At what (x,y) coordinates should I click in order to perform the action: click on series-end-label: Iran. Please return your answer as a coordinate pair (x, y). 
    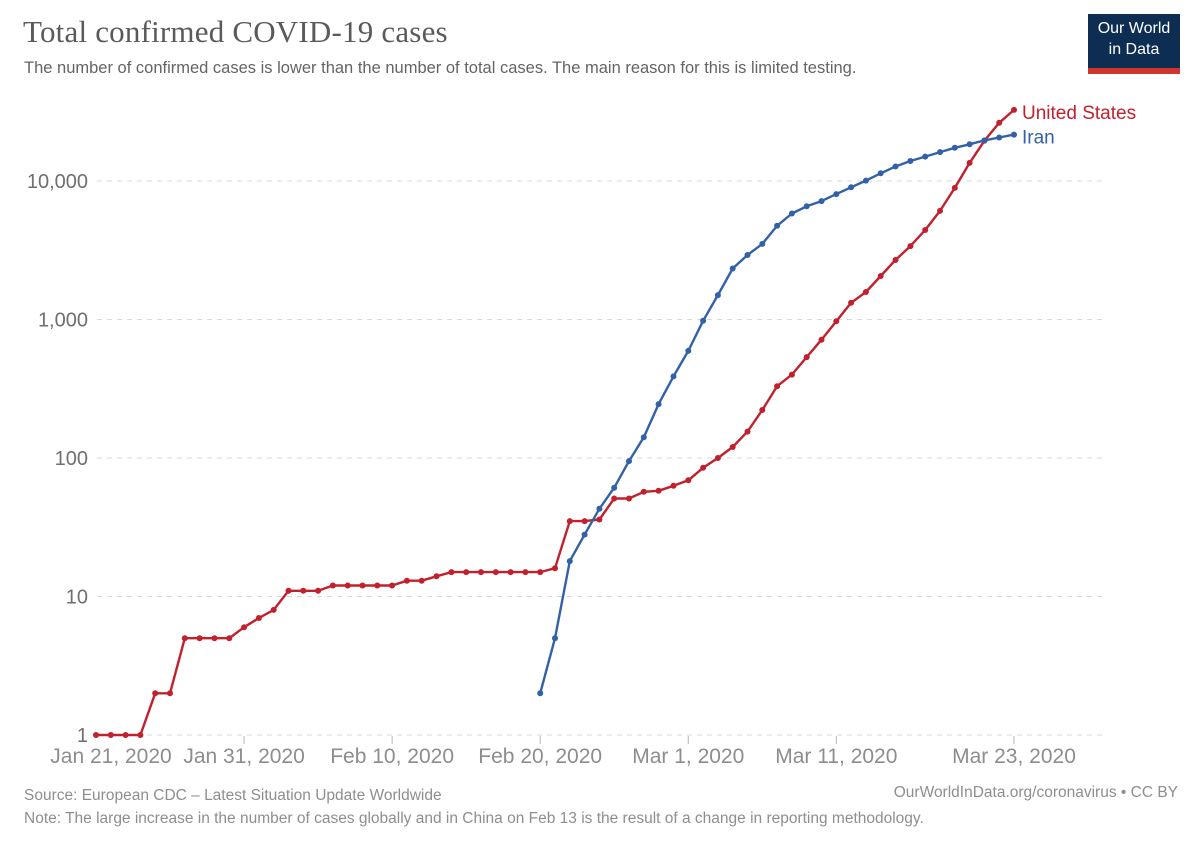
    Looking at the image, I should click on (1038, 138).